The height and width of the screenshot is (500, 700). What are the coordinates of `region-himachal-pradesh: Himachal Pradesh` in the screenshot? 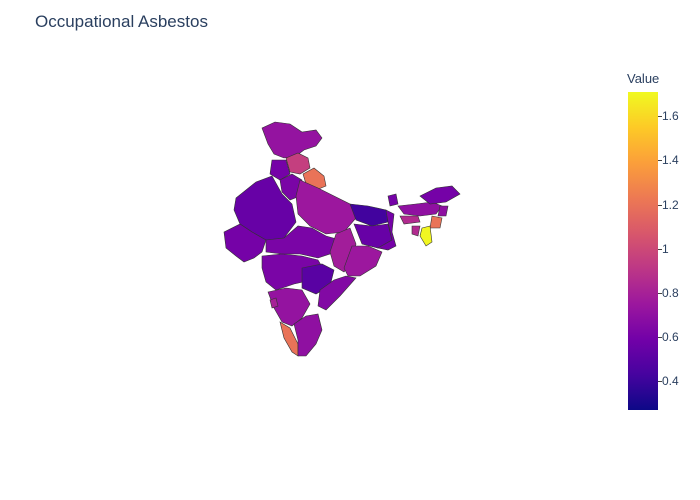 It's located at (298, 163).